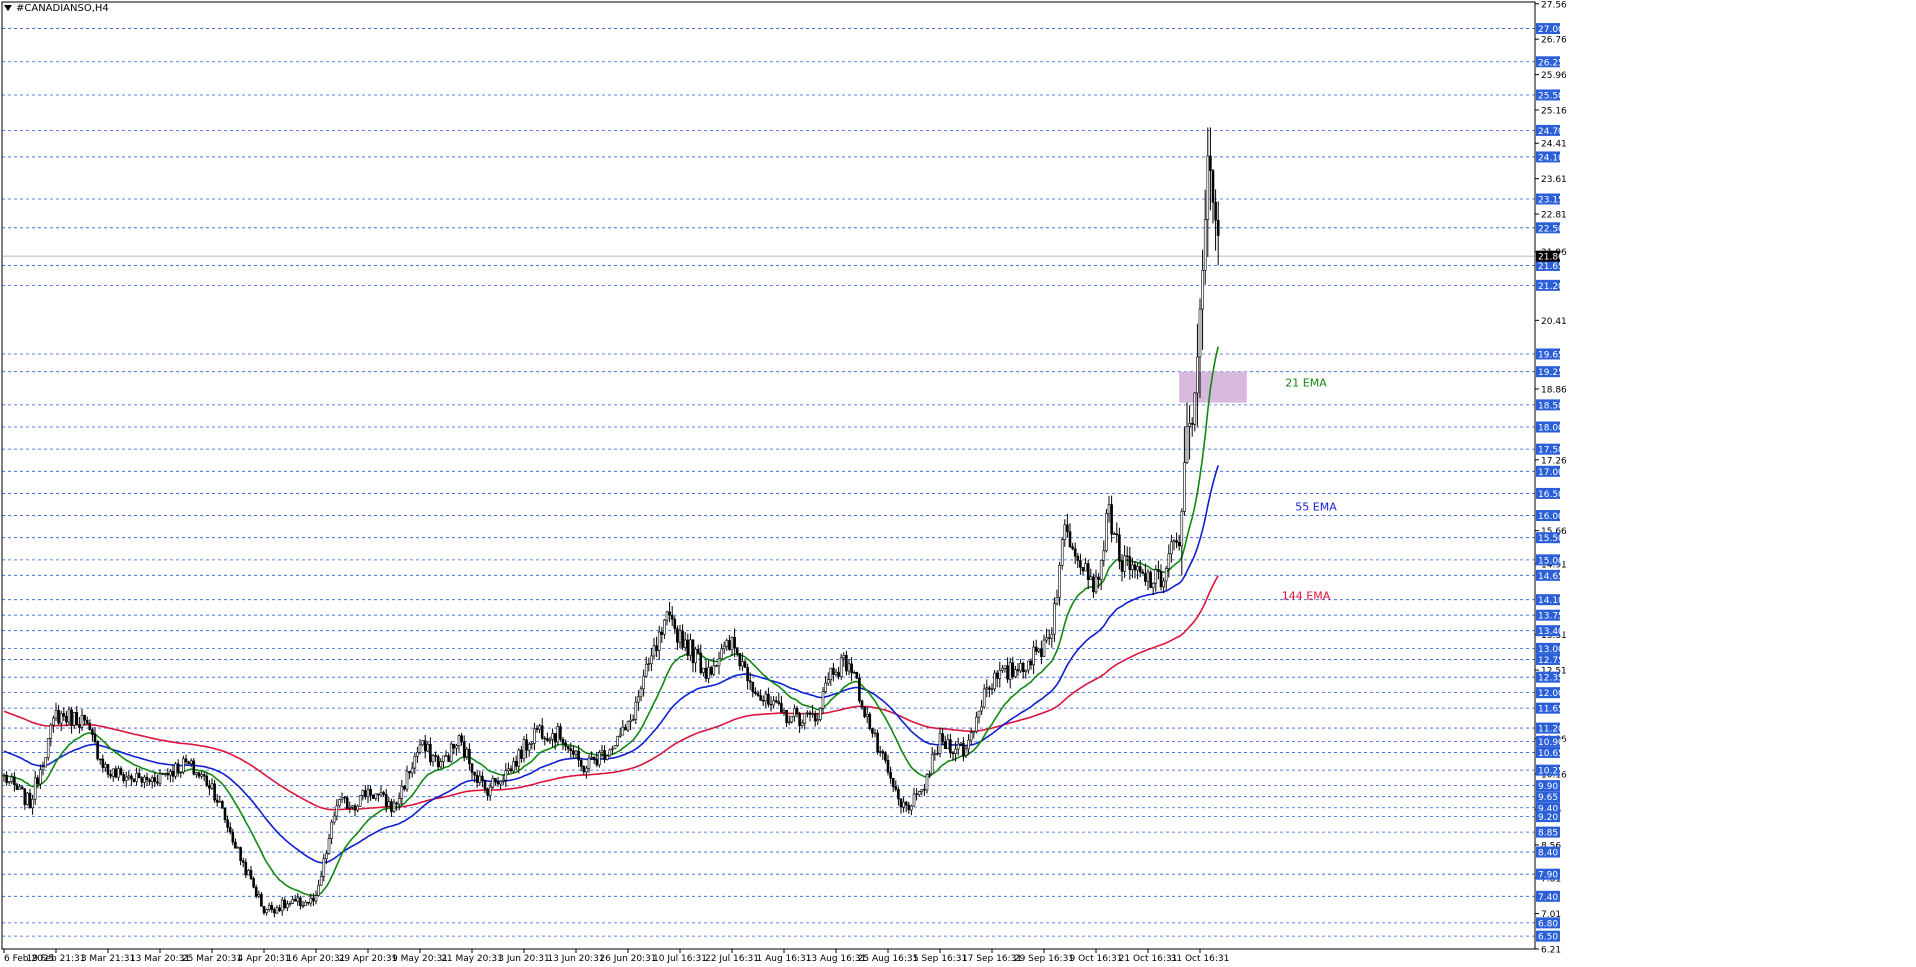 This screenshot has height=967, width=1916. I want to click on y-tick-label: 7.01, so click(1551, 915).